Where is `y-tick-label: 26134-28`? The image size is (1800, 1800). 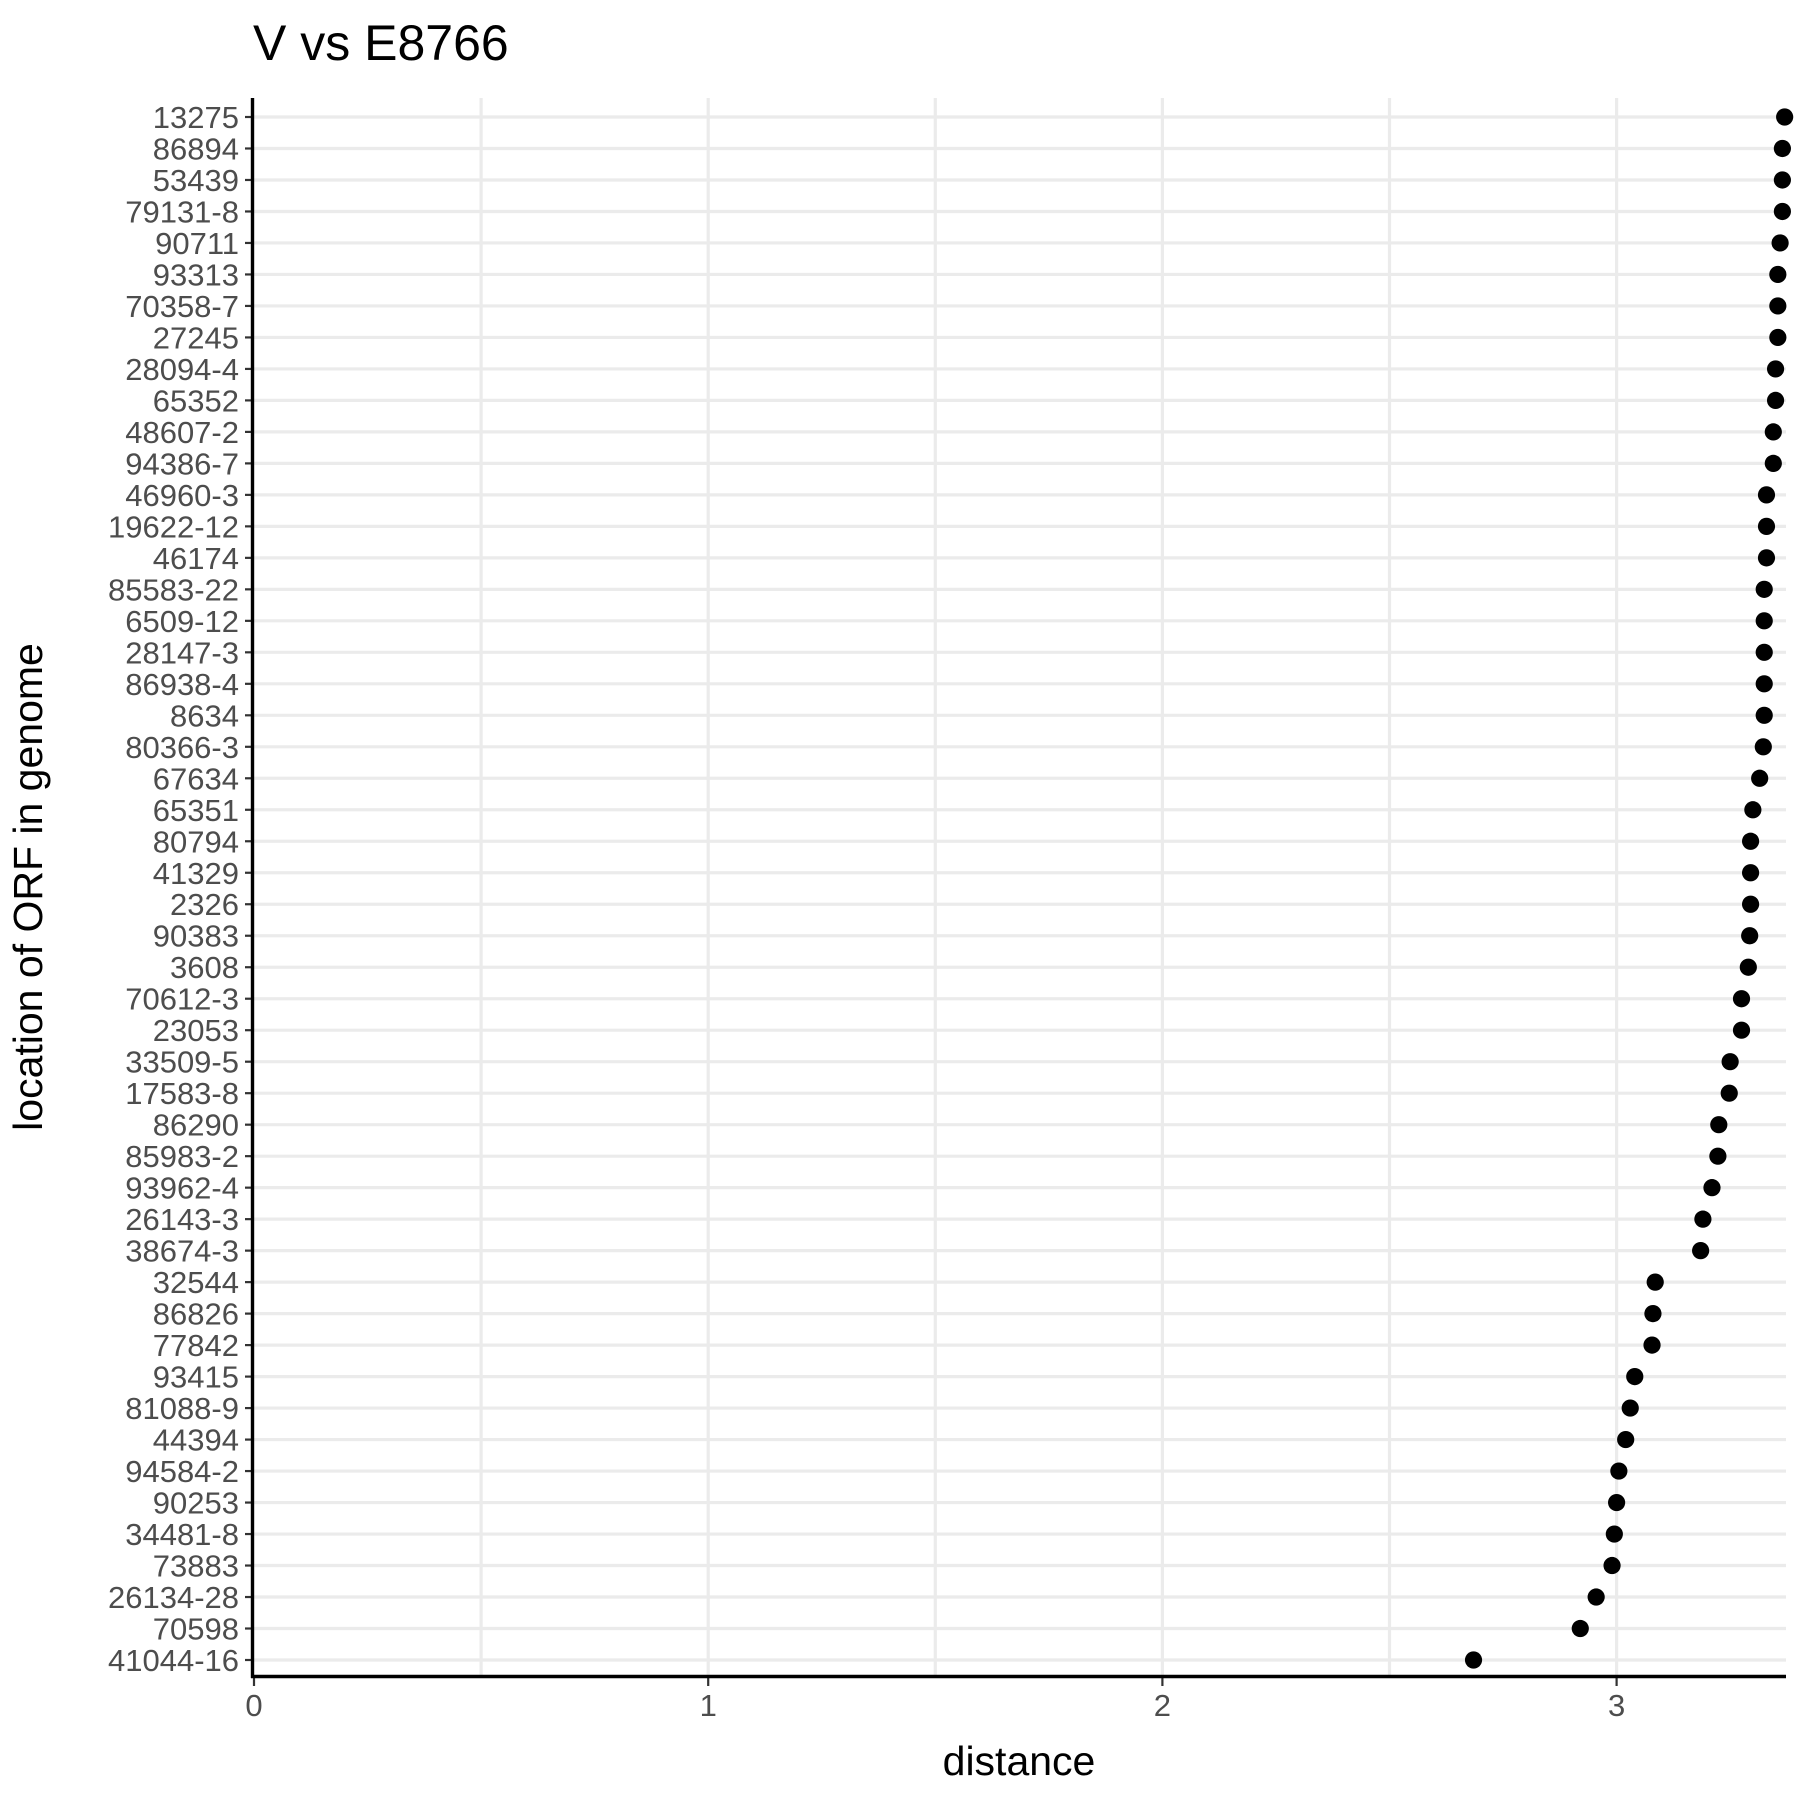 y-tick-label: 26134-28 is located at coordinates (173, 1597).